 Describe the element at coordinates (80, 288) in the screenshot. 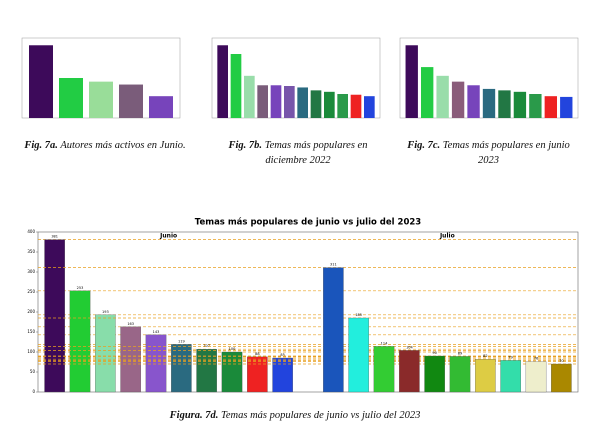

I see `value-label: 253` at that location.